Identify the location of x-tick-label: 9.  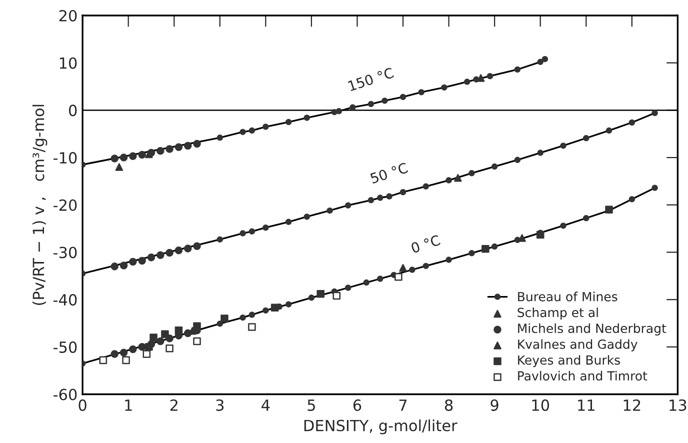
(494, 405).